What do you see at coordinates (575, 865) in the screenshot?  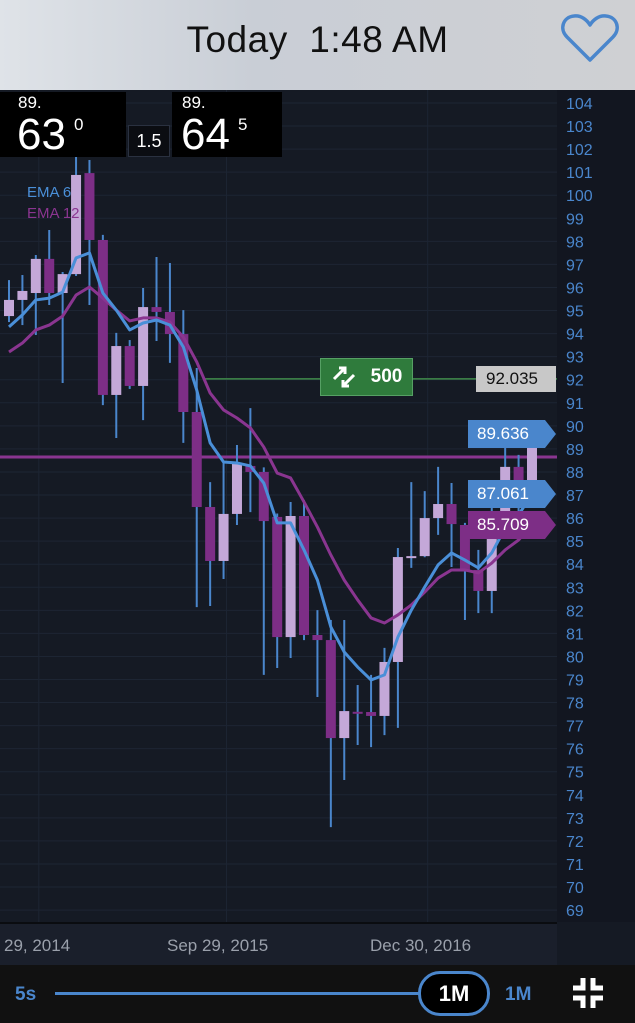 I see `y-tick-label: 71` at bounding box center [575, 865].